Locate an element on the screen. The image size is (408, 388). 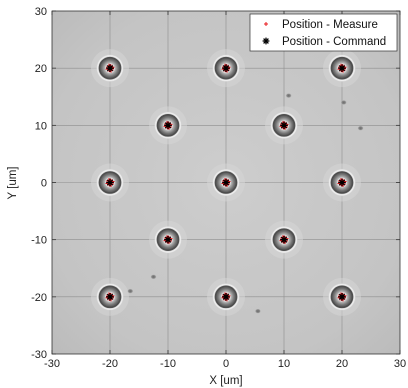
x-tick-label: 0 is located at coordinates (226, 364).